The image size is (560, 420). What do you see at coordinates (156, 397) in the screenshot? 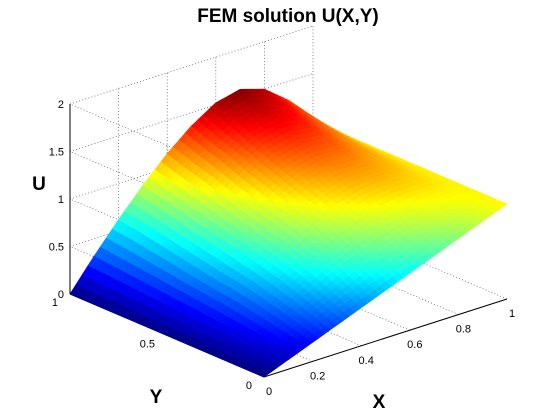
I see `y-axis-label: Y` at bounding box center [156, 397].